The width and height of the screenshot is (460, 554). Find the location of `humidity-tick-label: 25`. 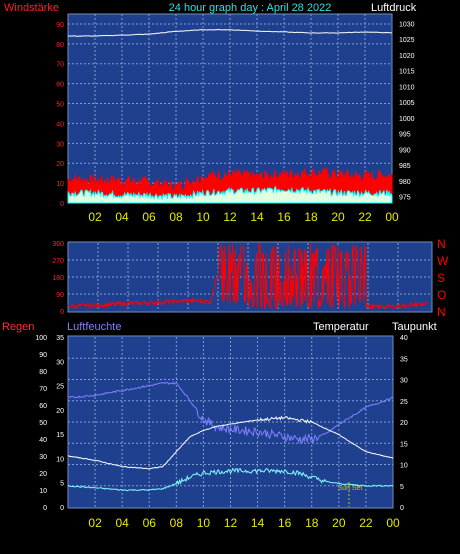

humidity-tick-label: 25 is located at coordinates (60, 387).